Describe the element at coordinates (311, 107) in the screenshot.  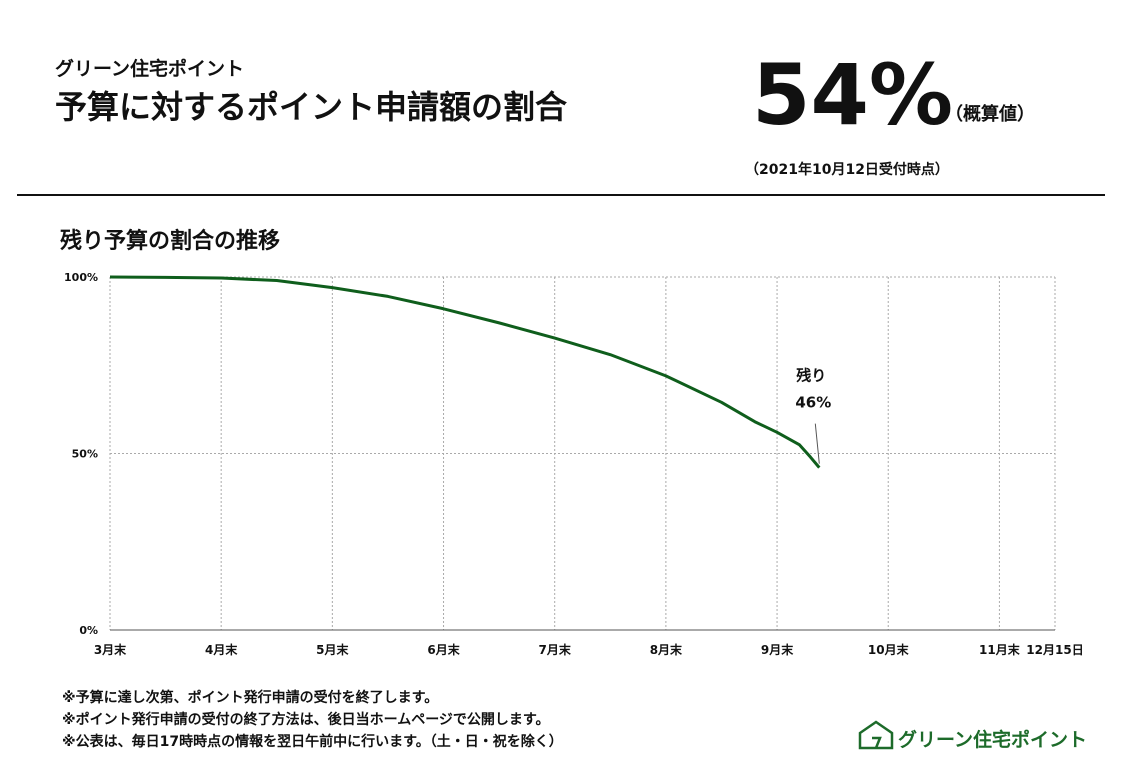
I see `header-title: 予算に対するポイント申請額の割合` at that location.